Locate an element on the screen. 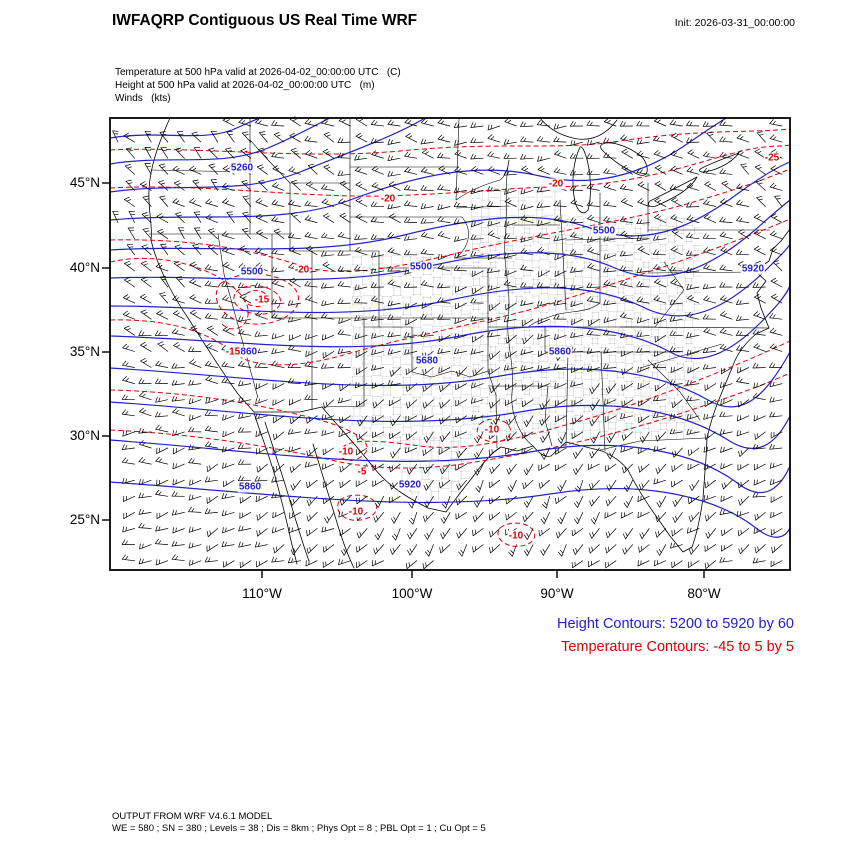 The image size is (850, 850). height-contour-label: 5260 is located at coordinates (242, 168).